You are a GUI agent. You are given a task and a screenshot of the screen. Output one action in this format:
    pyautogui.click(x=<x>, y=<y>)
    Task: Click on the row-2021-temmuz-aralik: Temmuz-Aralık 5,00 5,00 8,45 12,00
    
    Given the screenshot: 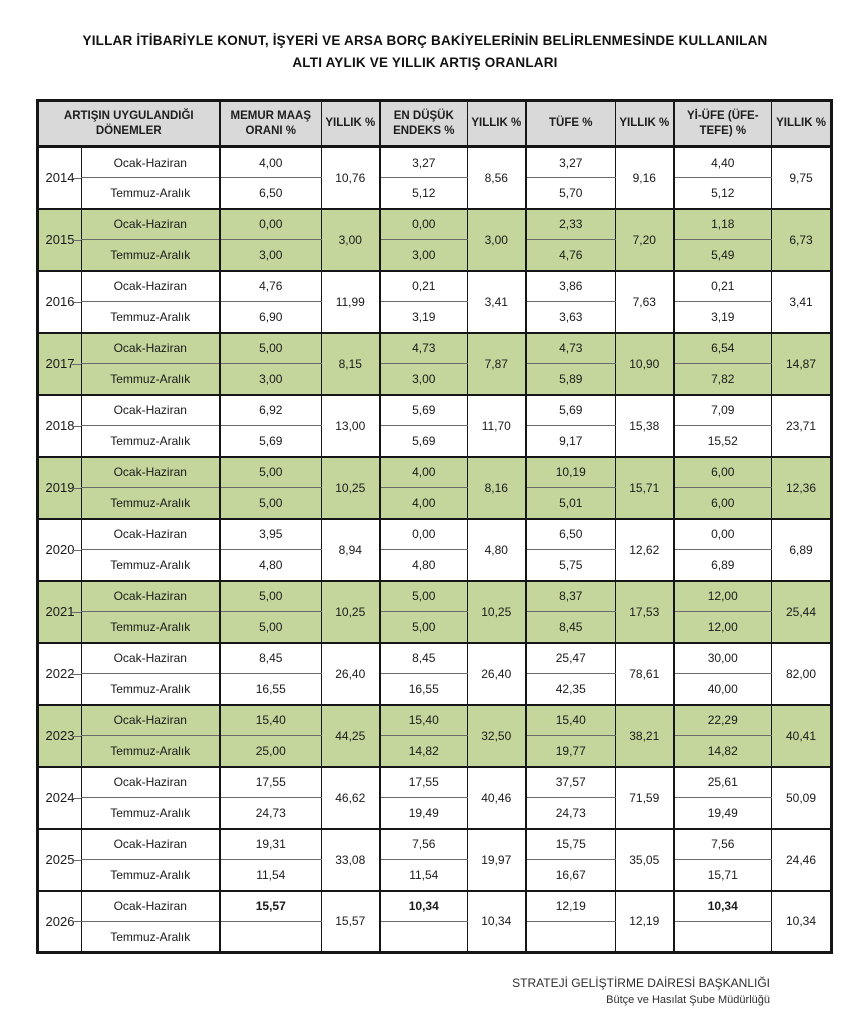 What is the action you would take?
    pyautogui.click(x=435, y=627)
    